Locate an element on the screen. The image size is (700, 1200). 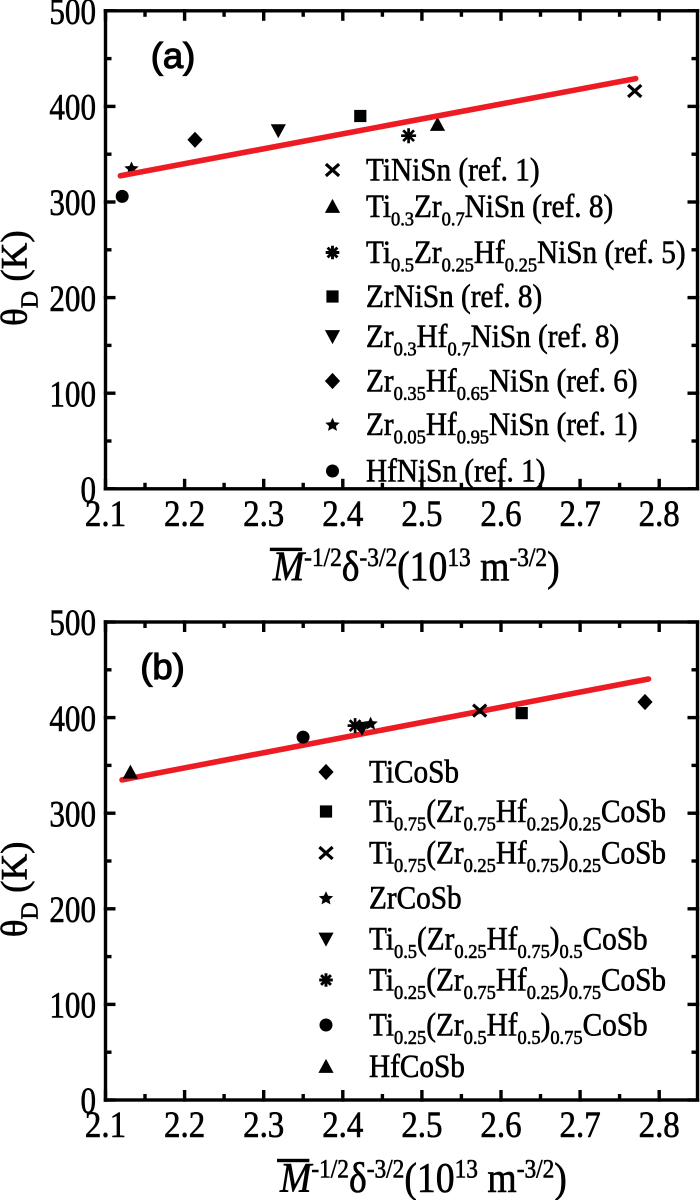
svg-text: TiNiSn (ref. 1) is located at coordinates (453, 169).